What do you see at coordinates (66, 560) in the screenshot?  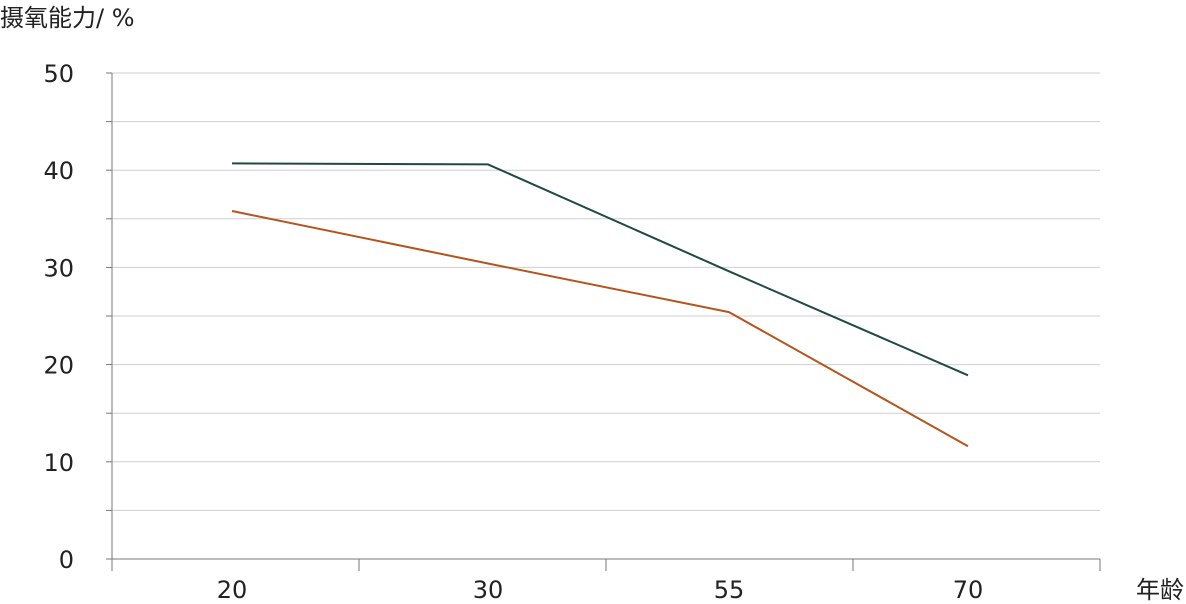 I see `y-tick-label: 0` at bounding box center [66, 560].